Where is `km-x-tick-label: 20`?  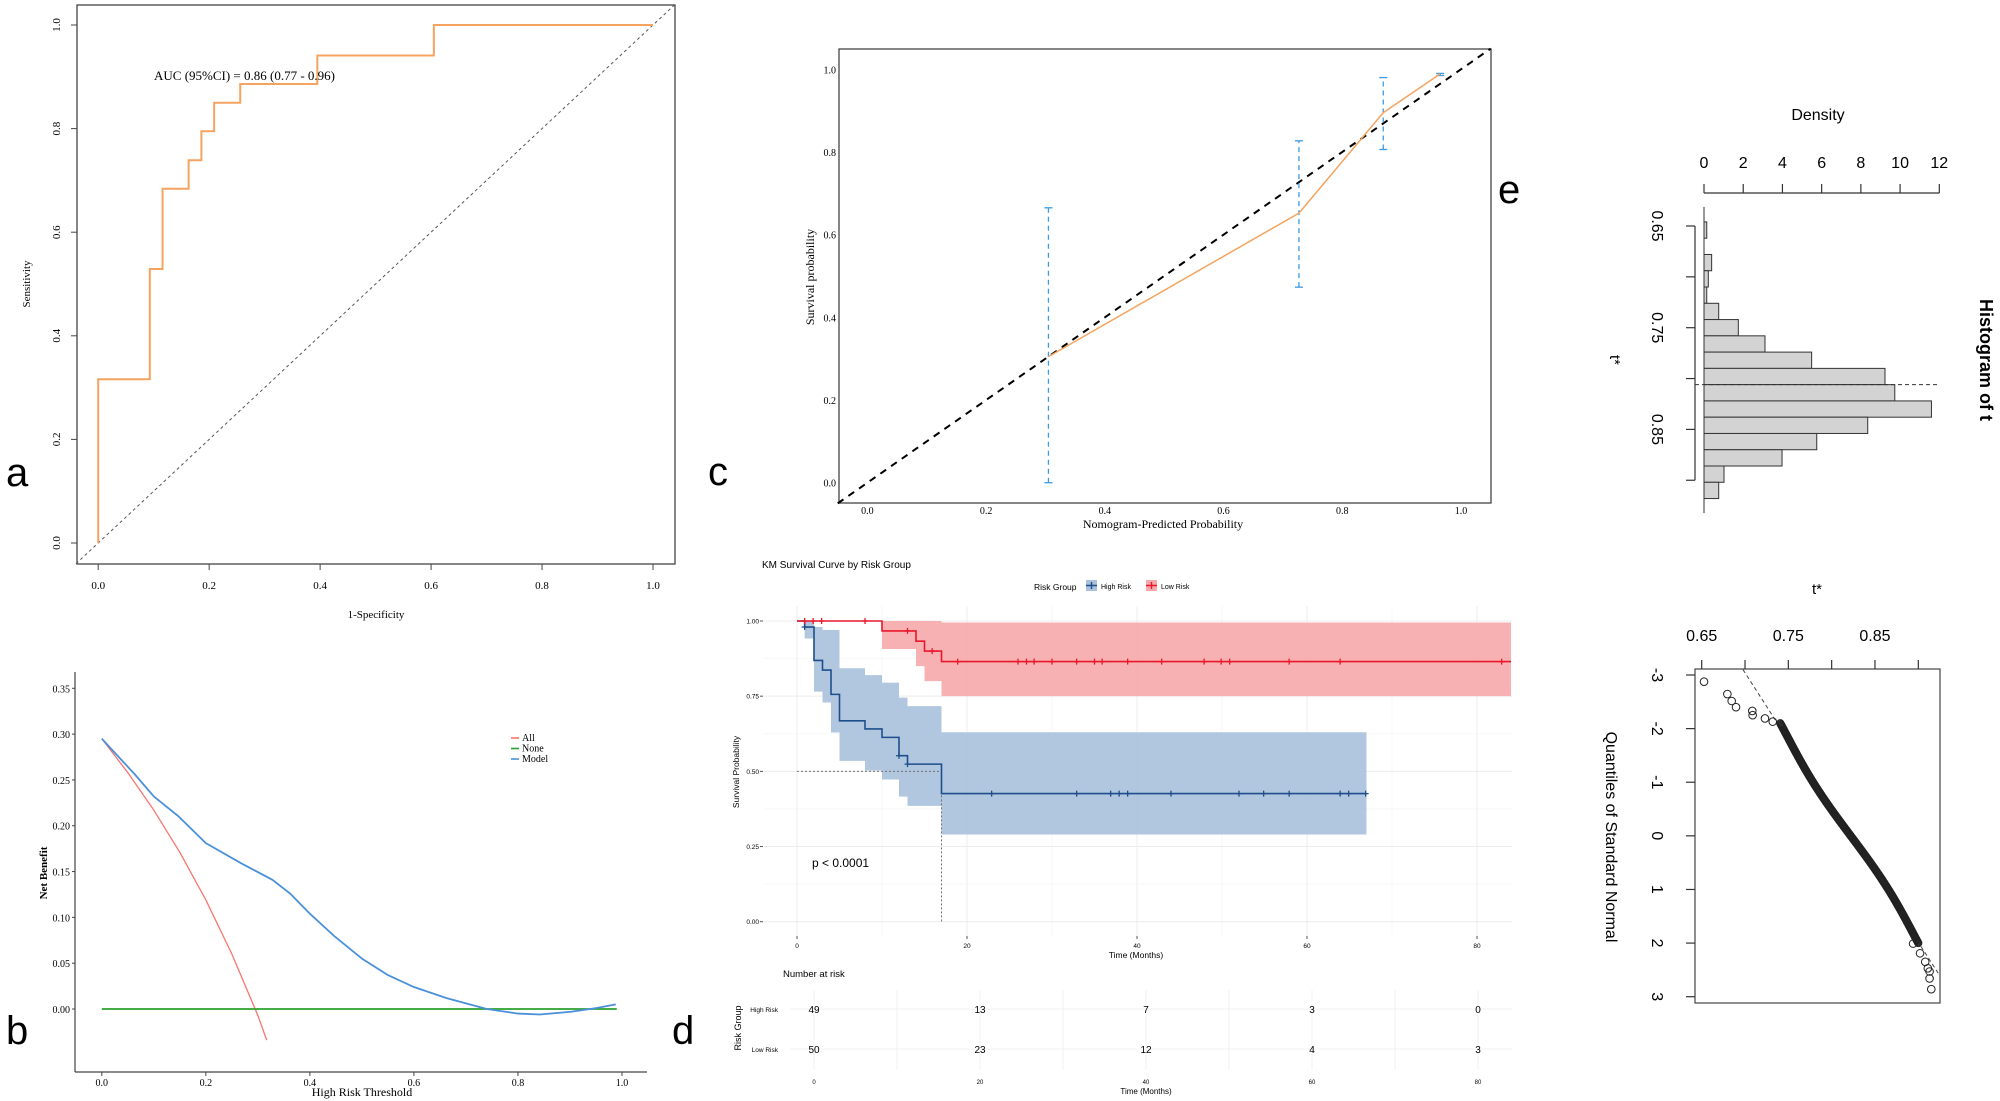
km-x-tick-label: 20 is located at coordinates (967, 946).